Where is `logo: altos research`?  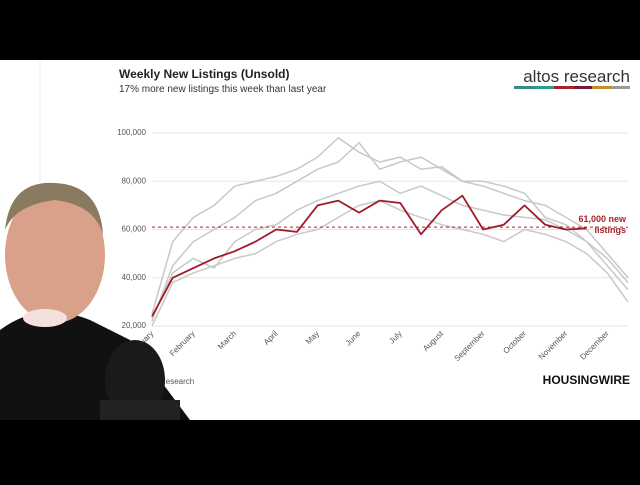 logo: altos research is located at coordinates (576, 76).